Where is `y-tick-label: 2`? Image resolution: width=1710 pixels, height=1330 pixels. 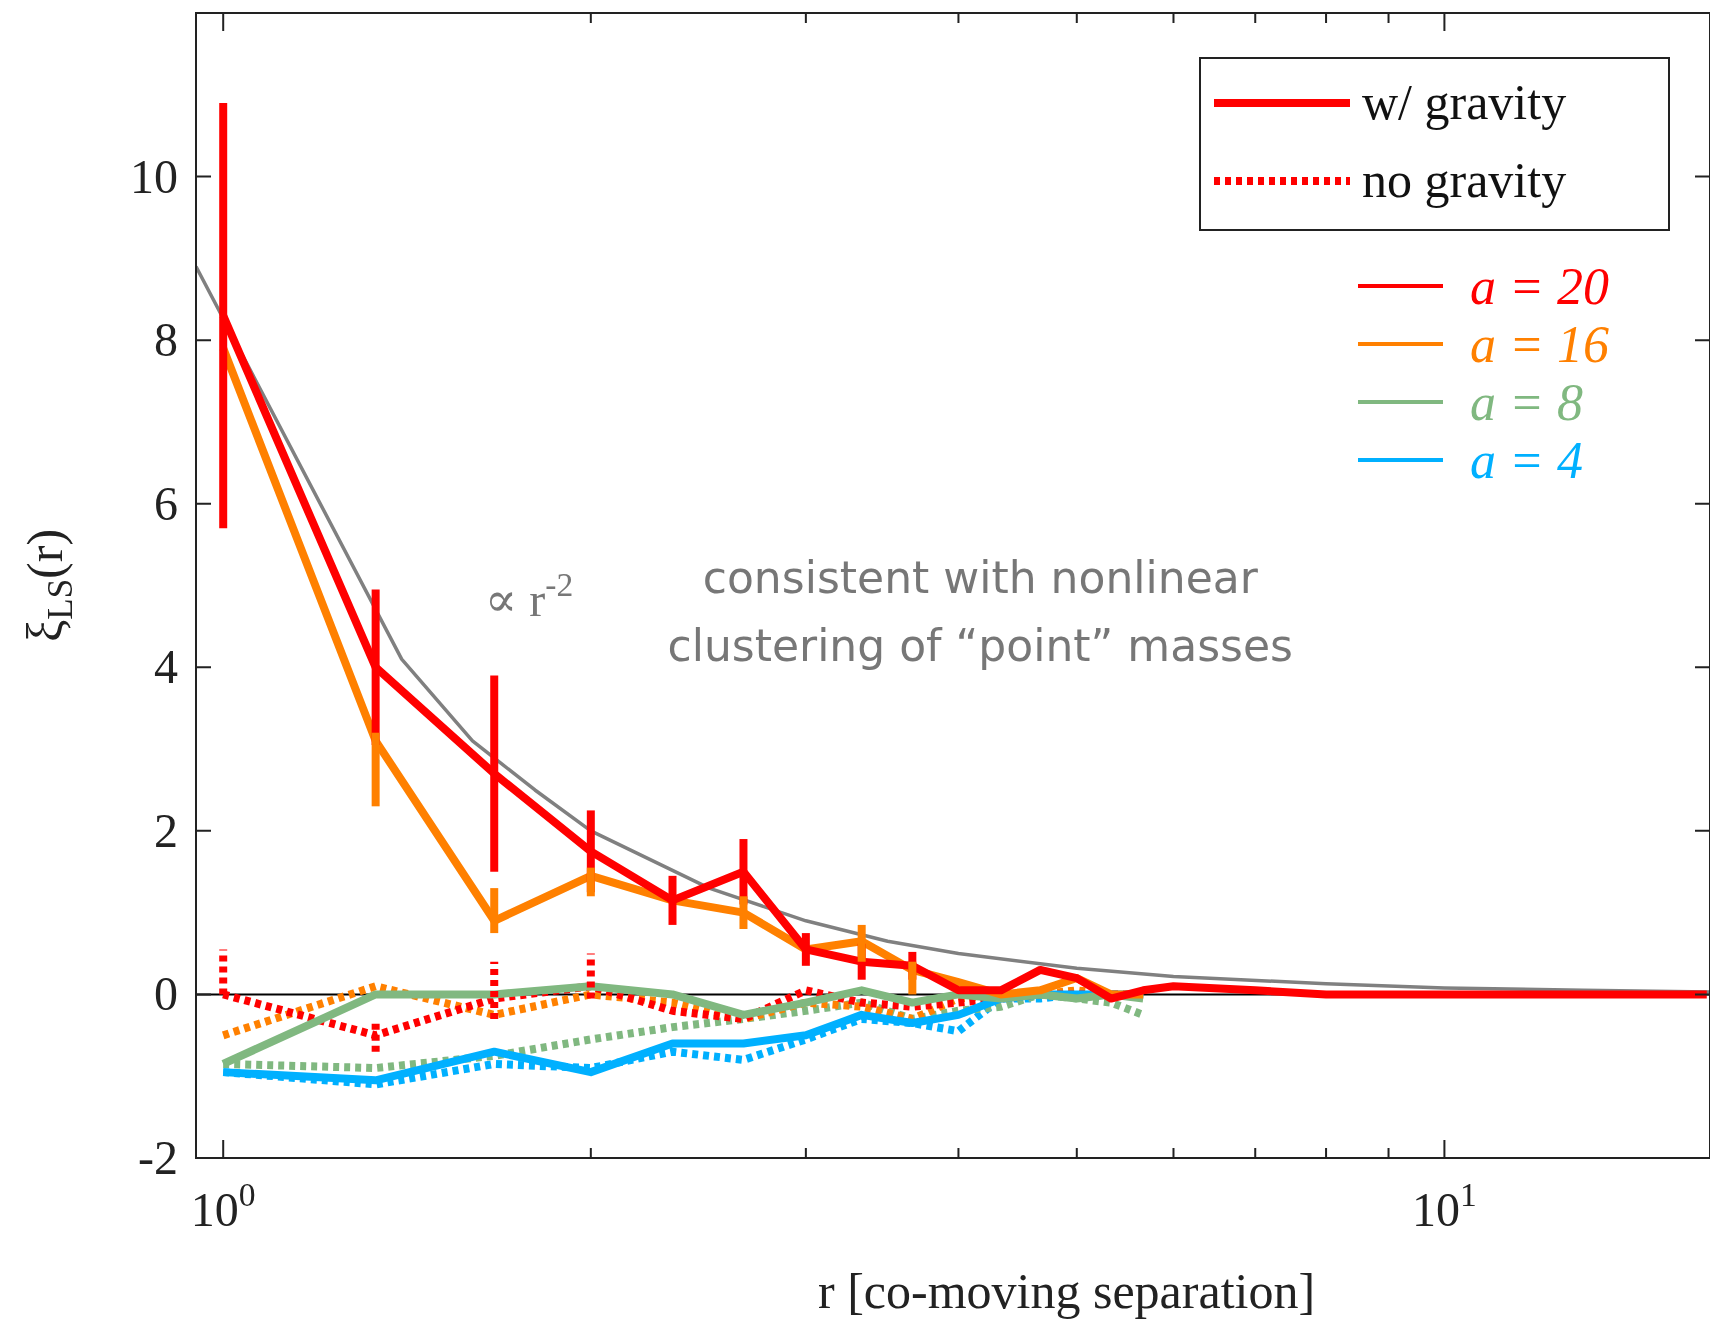
y-tick-label: 2 is located at coordinates (166, 830).